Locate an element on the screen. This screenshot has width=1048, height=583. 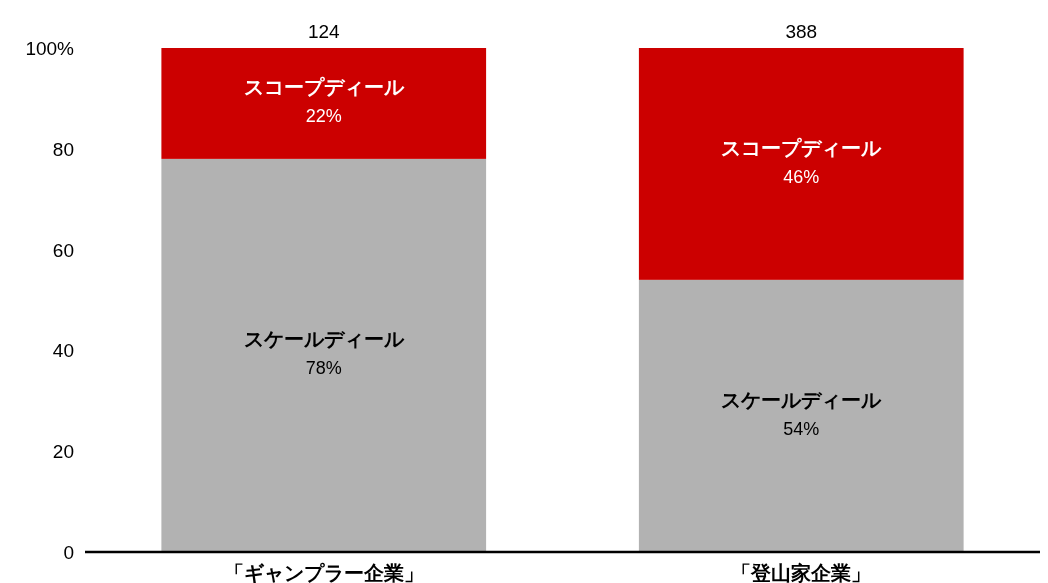
annotation: 124 is located at coordinates (324, 31).